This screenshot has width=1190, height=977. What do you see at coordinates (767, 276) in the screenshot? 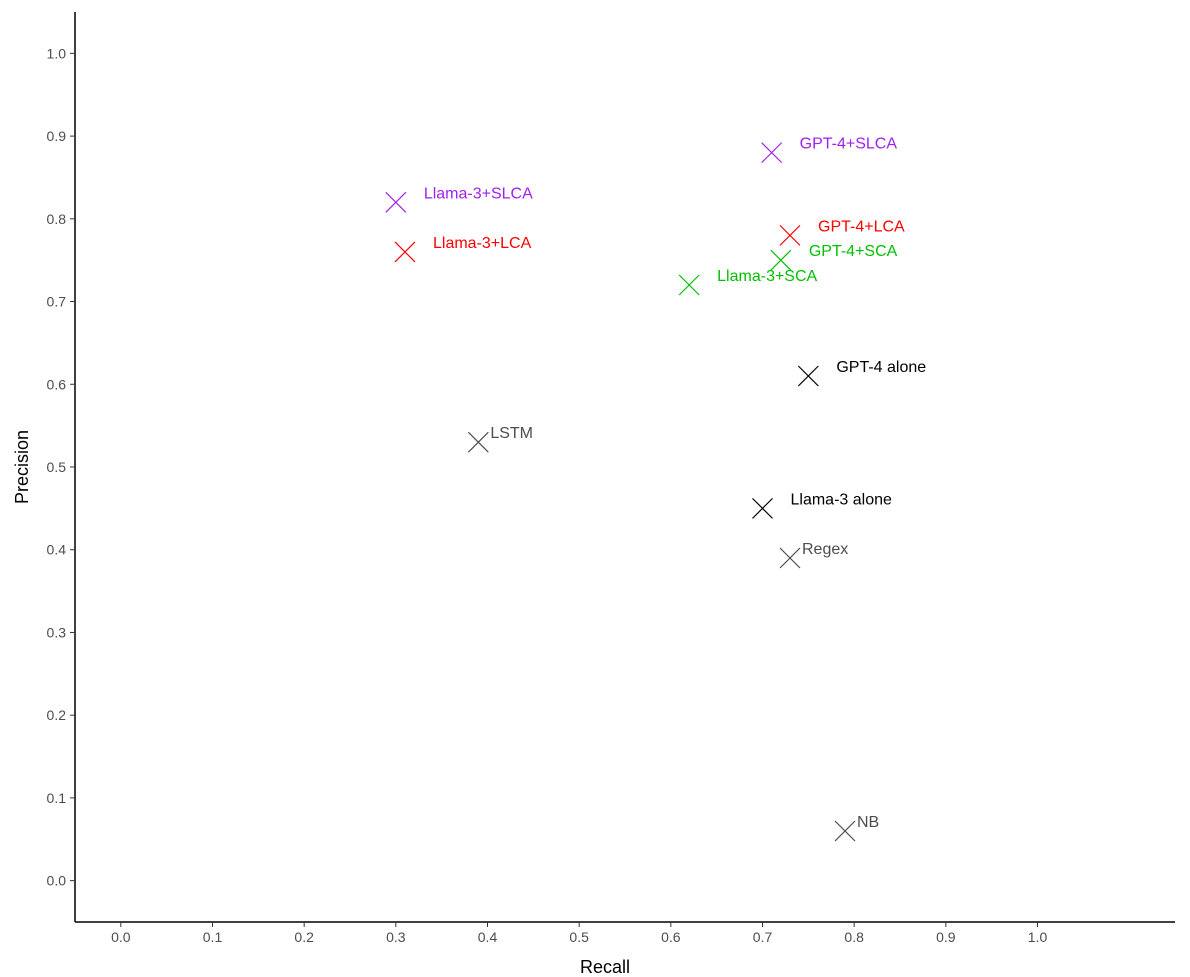
I see `point-label: Llama-3+SCA` at bounding box center [767, 276].